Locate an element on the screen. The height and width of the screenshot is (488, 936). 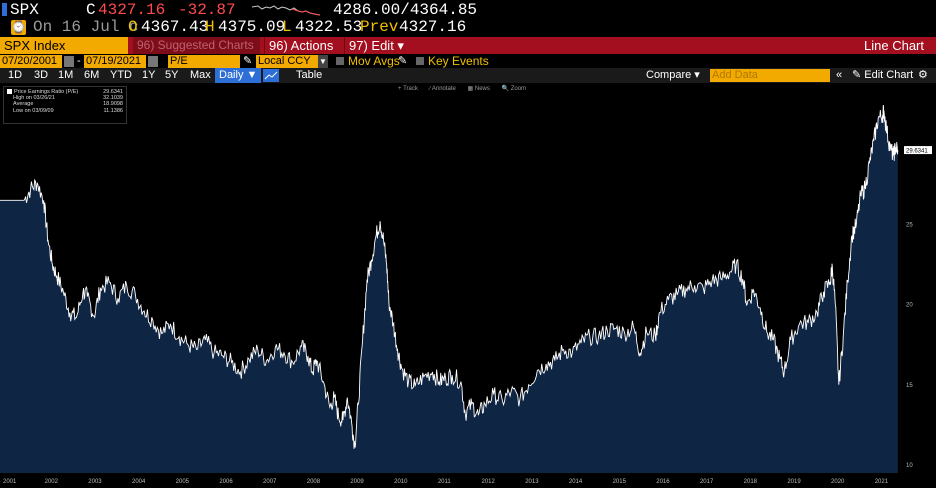
legend-series-name: Price Earnings Ratio (P/E) is located at coordinates (46, 92).